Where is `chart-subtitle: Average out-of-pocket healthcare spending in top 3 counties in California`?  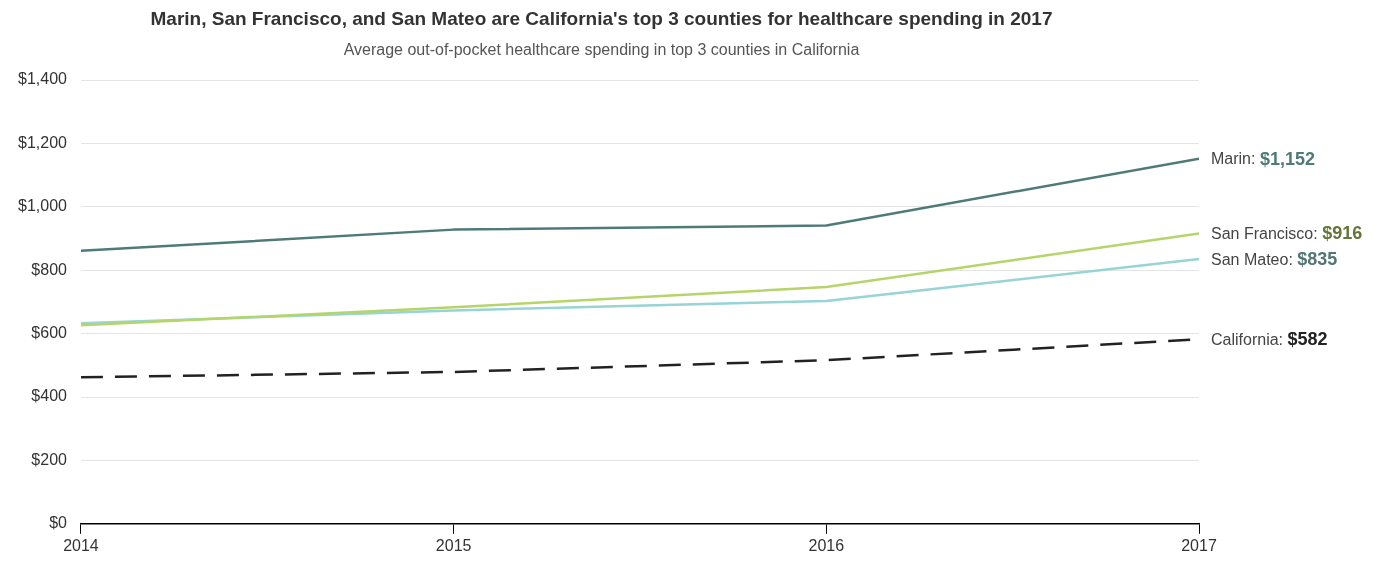 chart-subtitle: Average out-of-pocket healthcare spending in top 3 counties in California is located at coordinates (601, 49).